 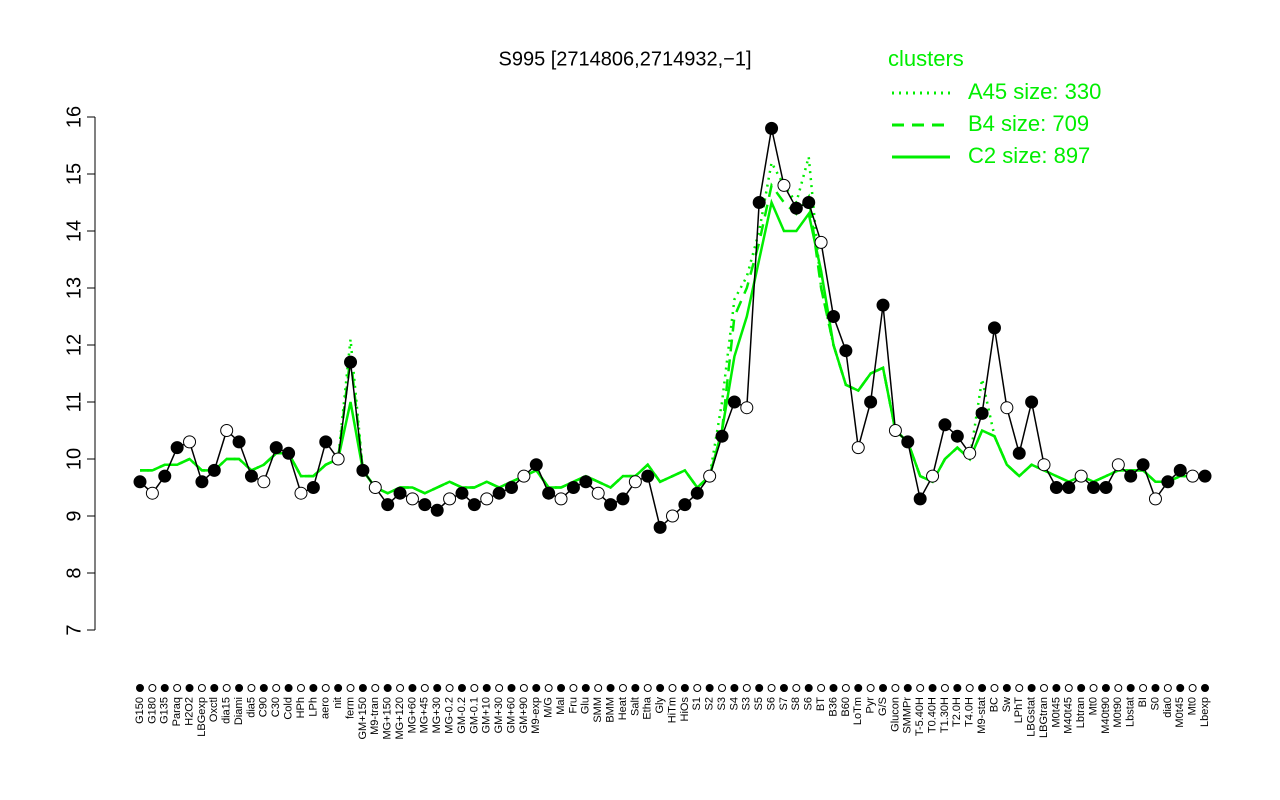 What do you see at coordinates (449, 715) in the screenshot?
I see `x-tick-label: MG-0.2` at bounding box center [449, 715].